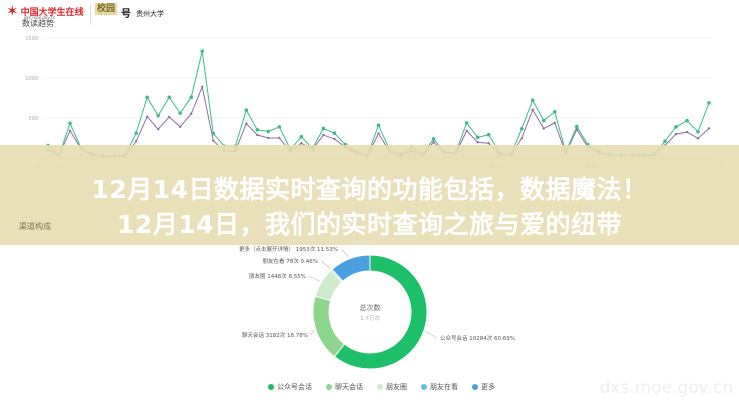 Image resolution: width=739 pixels, height=400 pixels. I want to click on moe-logo: ✶ 中国大学生在线 dxs.moe.gov.cn, so click(45, 11).